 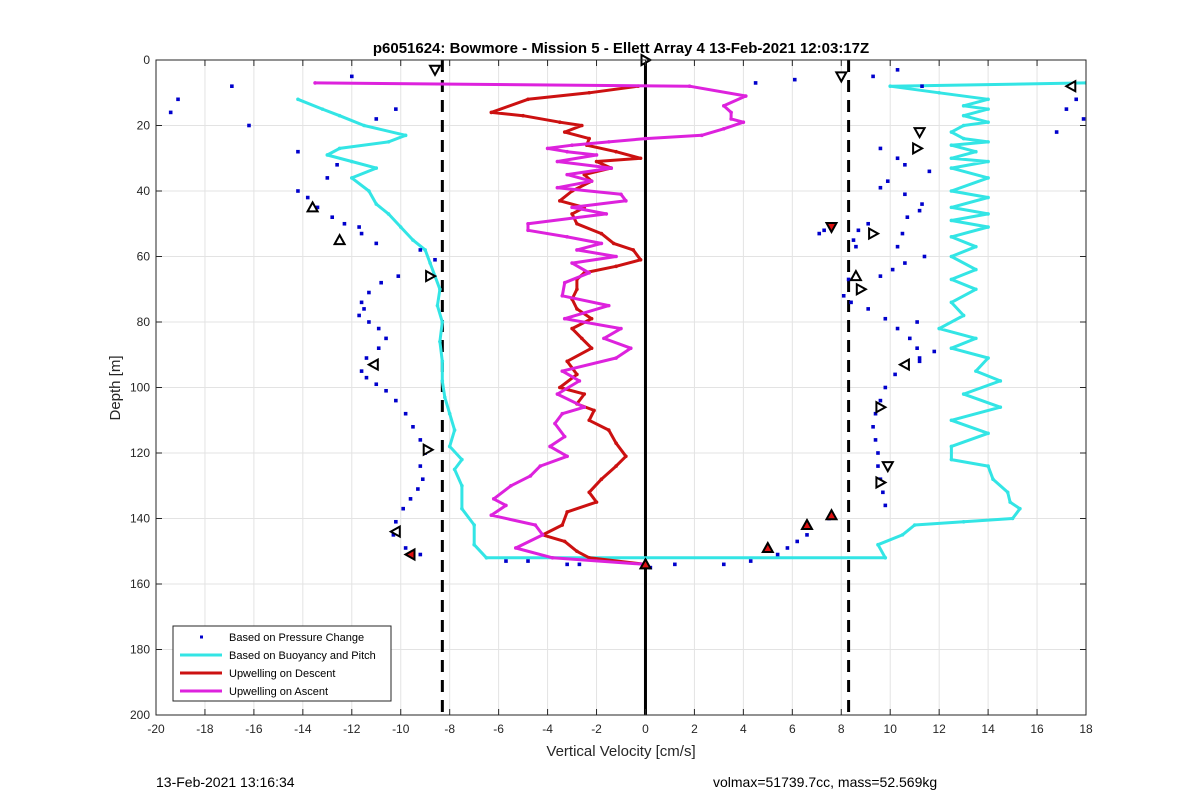 I want to click on y-tick-label: 200, so click(x=140, y=715).